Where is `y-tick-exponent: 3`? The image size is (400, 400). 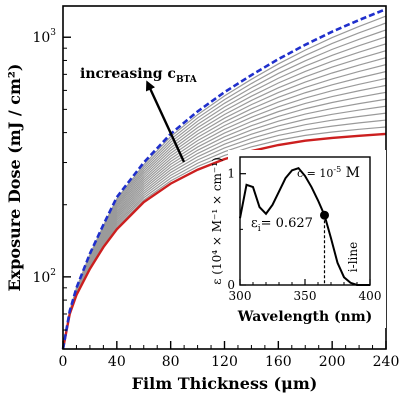
y-tick-exponent: 3 is located at coordinates (53, 33).